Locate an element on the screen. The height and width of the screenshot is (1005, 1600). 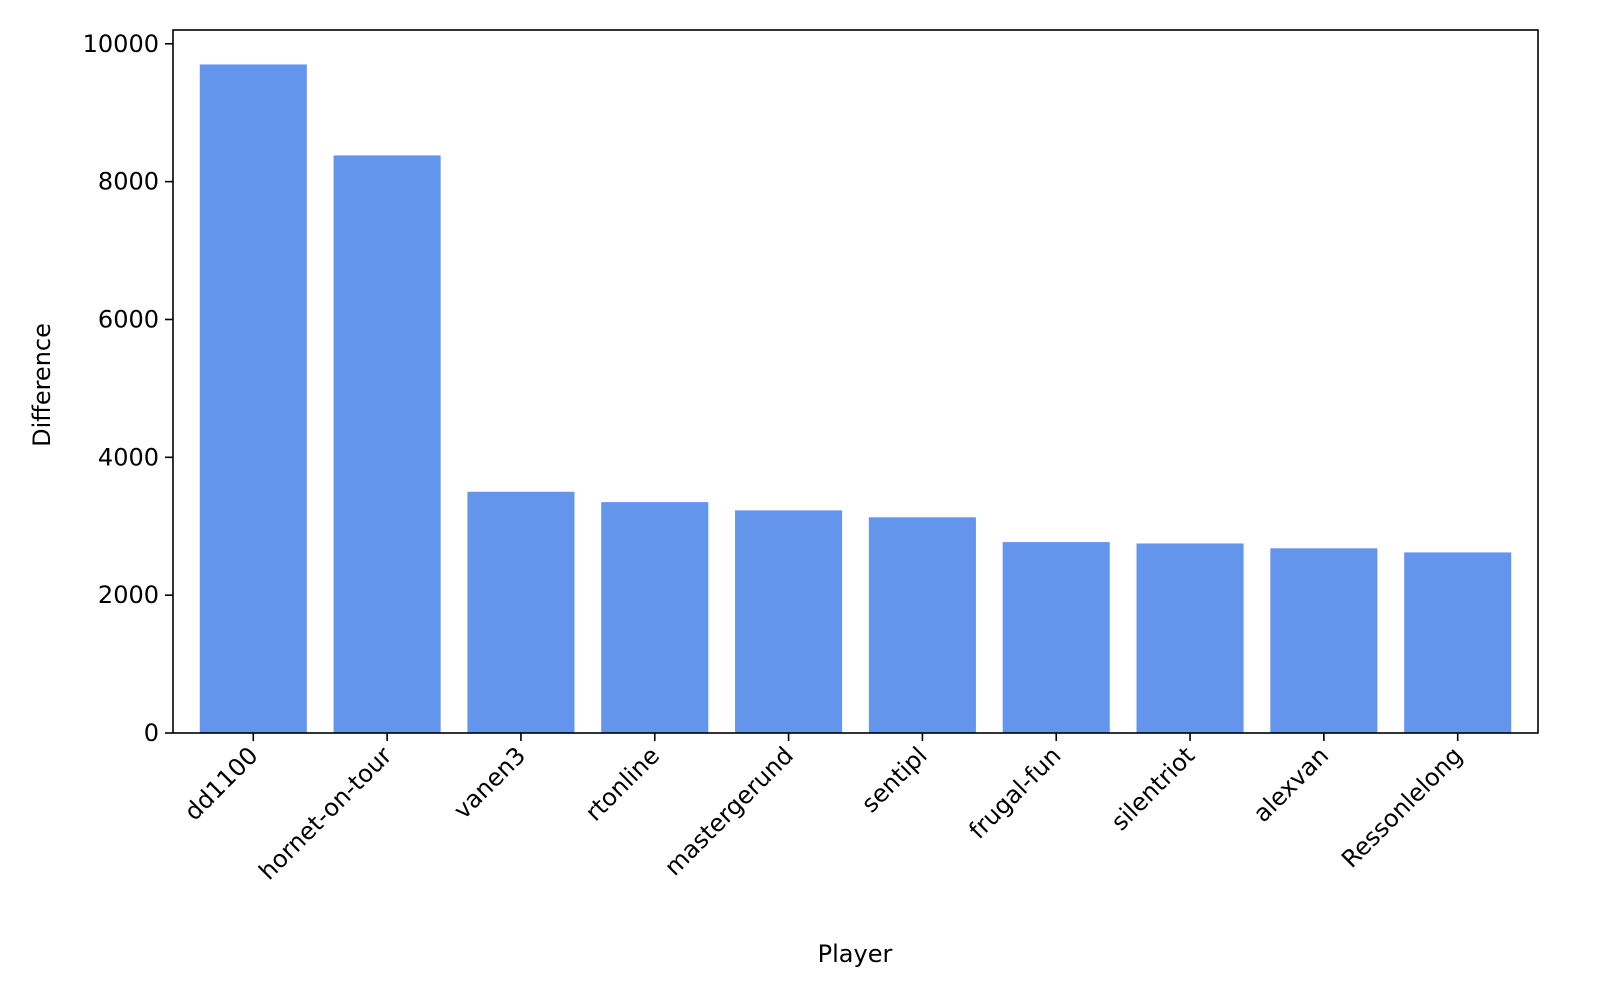
bar-hornet-on-tour is located at coordinates (387, 444).